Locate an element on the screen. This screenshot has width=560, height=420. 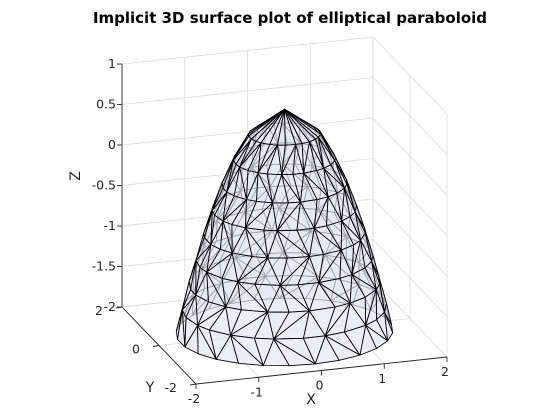
y-tick-label: -2 is located at coordinates (171, 387).